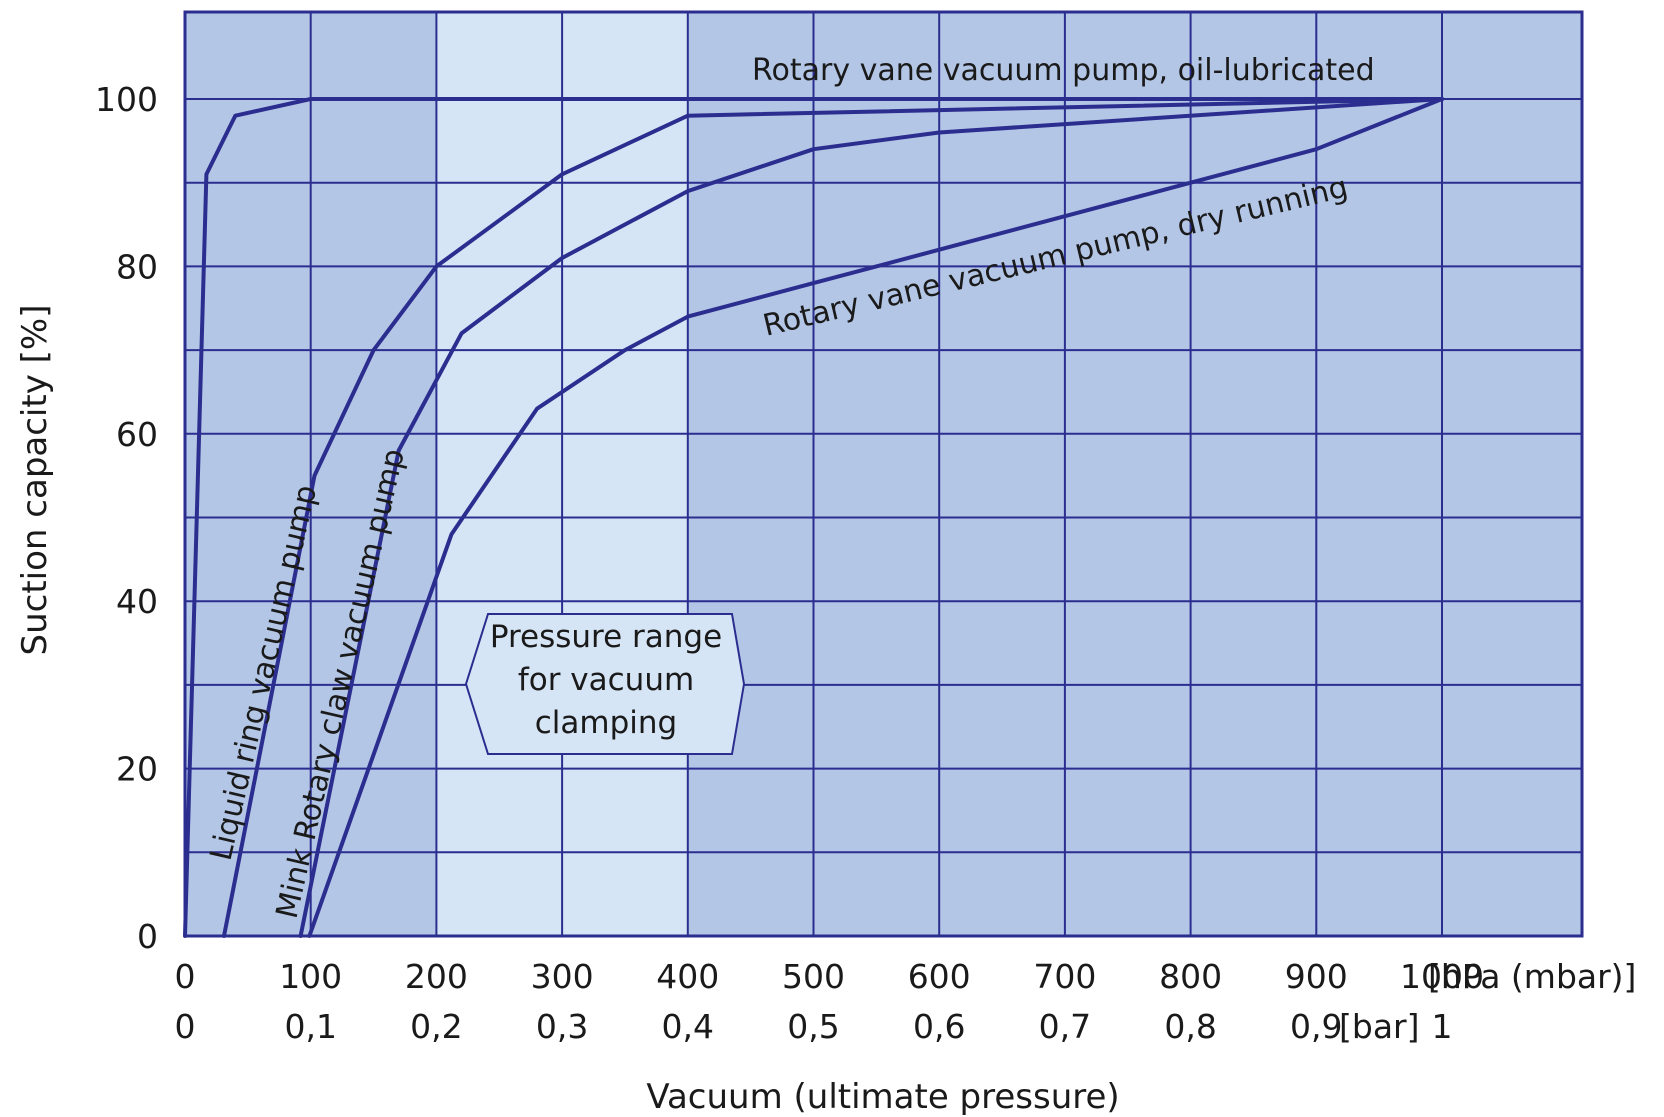 Image resolution: width=1664 pixels, height=1117 pixels. Describe the element at coordinates (1065, 1026) in the screenshot. I see `x-tick-label-bar: 0,7` at that location.